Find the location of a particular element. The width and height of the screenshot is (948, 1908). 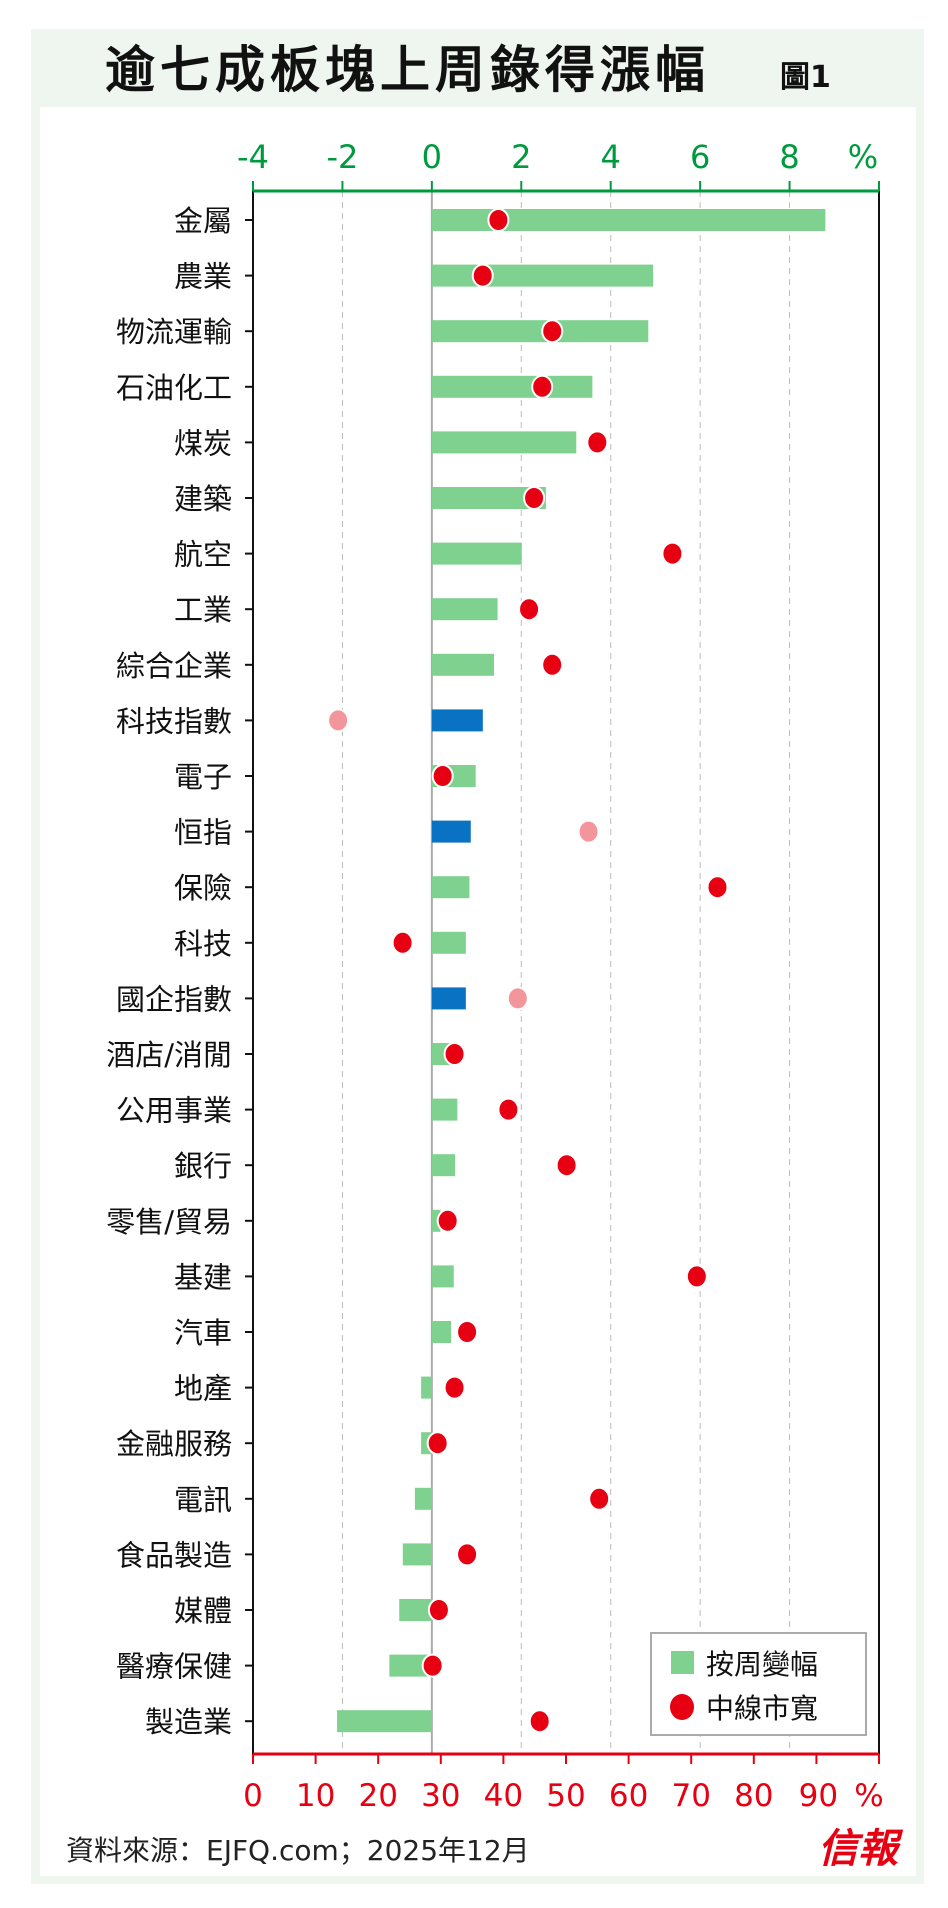

bottom-tick-label: 30 is located at coordinates (440, 1796).